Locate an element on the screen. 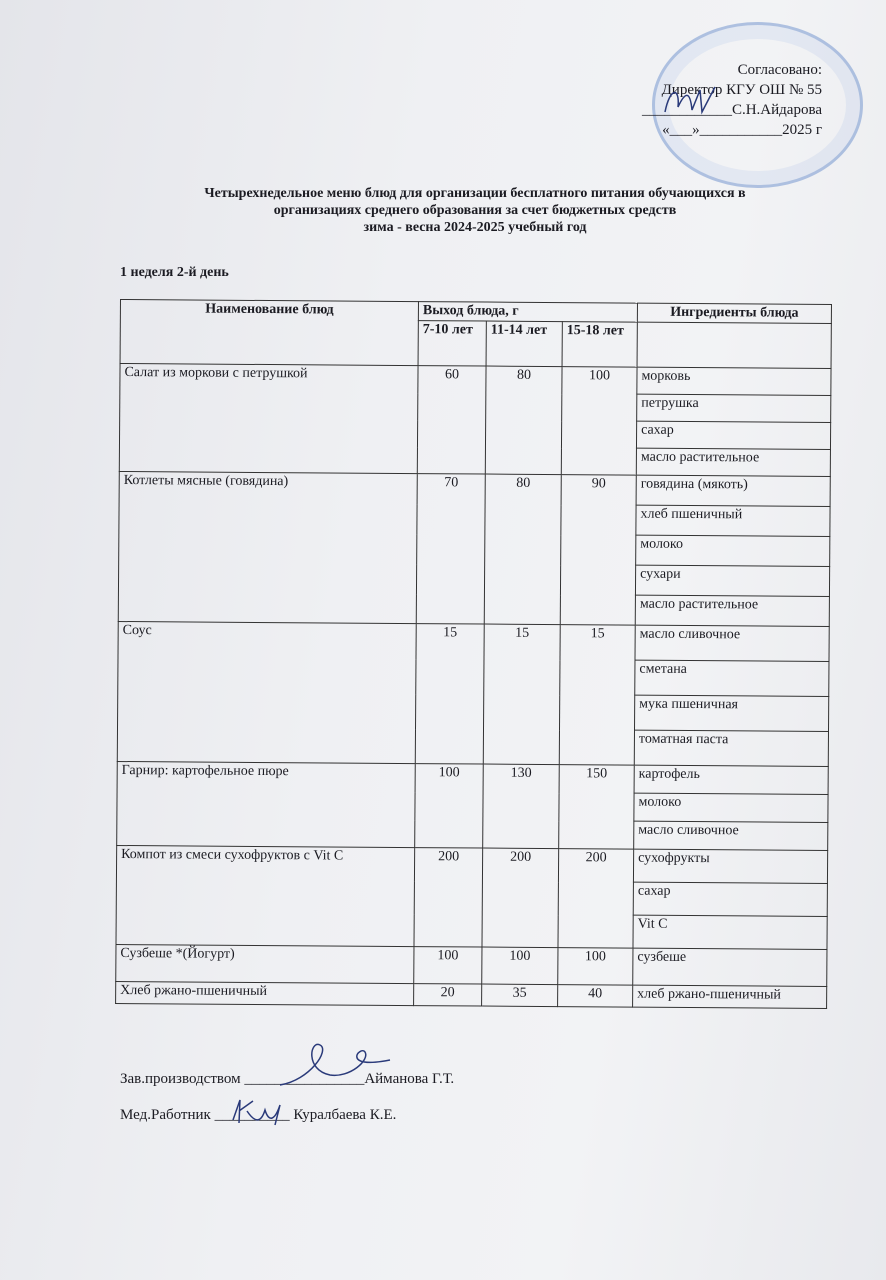  table-row: Сузбеше *(Йогурт) 100 100 100 сузбеше is located at coordinates (471, 965).